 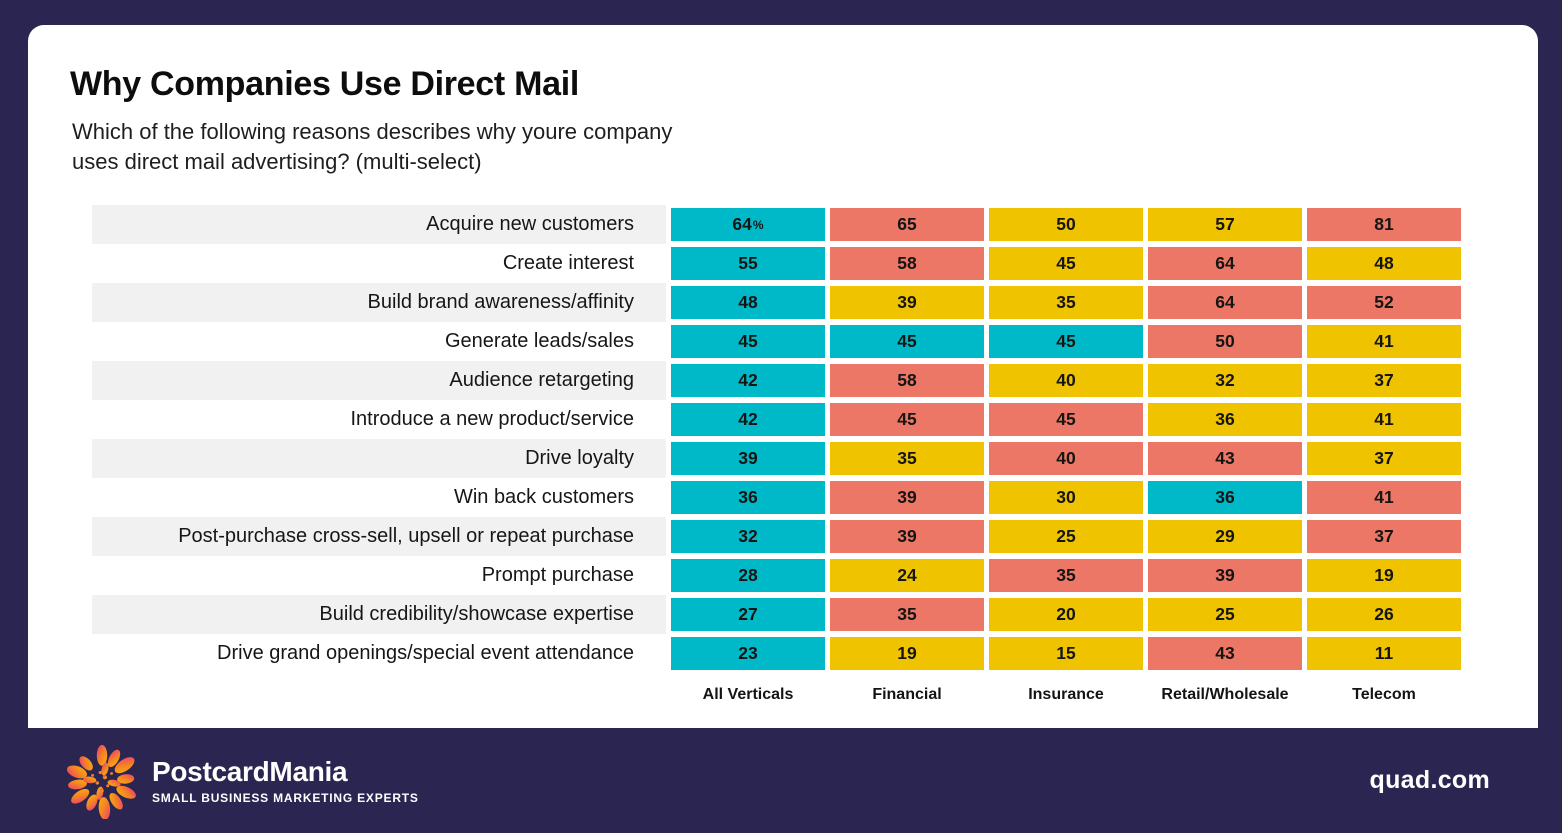 What do you see at coordinates (379, 380) in the screenshot?
I see `row-label: Audience retargeting` at bounding box center [379, 380].